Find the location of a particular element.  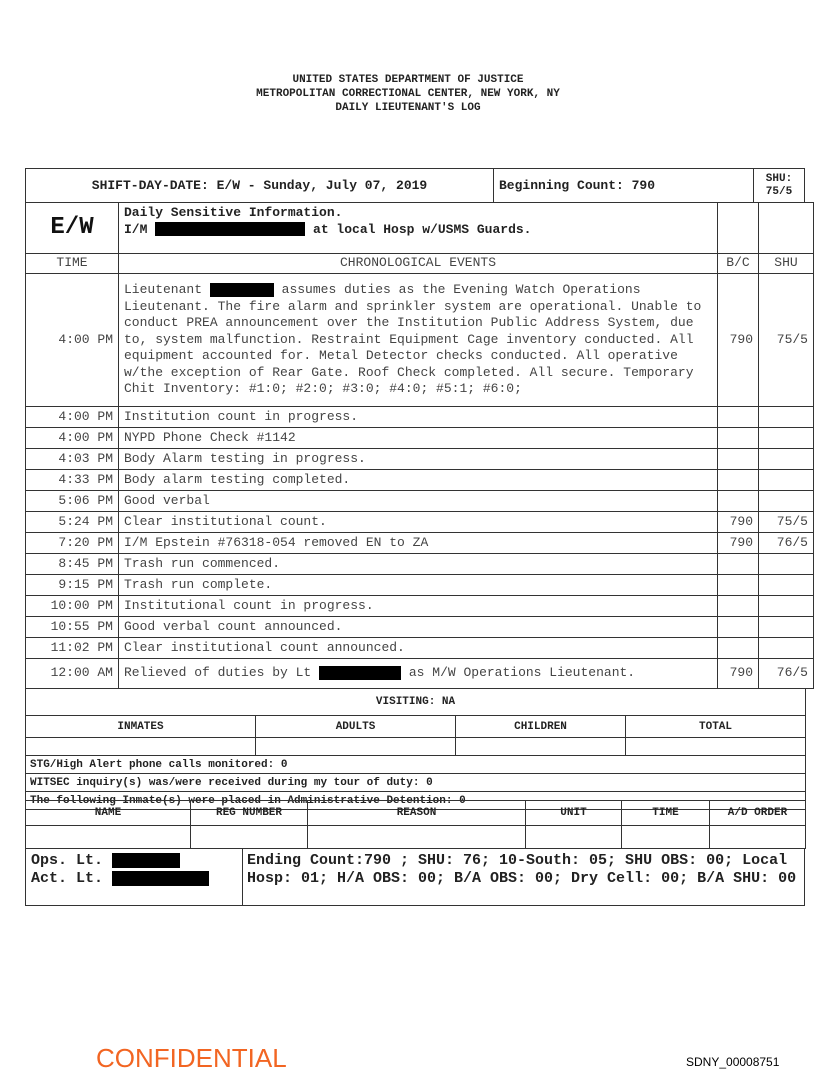

entry-event: I/M Epstein #76318-054 removed EN to ZA is located at coordinates (418, 543).